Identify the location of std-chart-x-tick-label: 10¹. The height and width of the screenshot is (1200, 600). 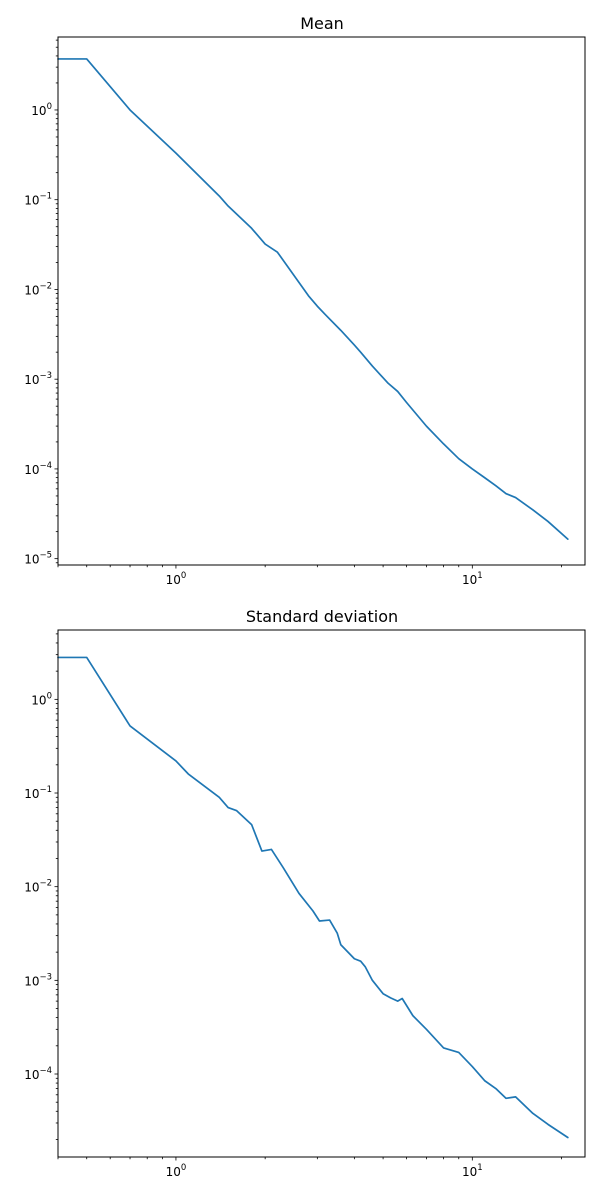
(472, 1171).